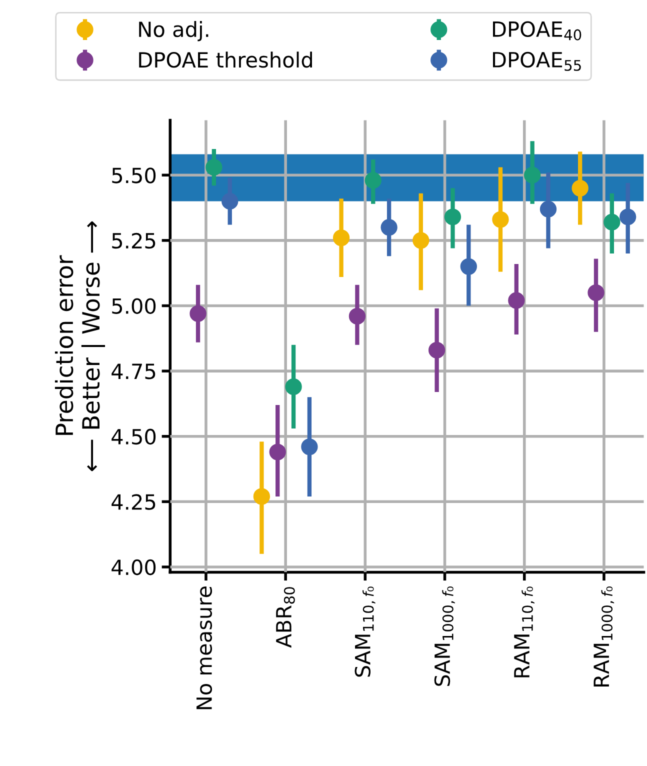 The width and height of the screenshot is (647, 766). Describe the element at coordinates (80, 346) in the screenshot. I see `y-axis-title: Prediction error ⟵ Better | Worse ⟶` at that location.